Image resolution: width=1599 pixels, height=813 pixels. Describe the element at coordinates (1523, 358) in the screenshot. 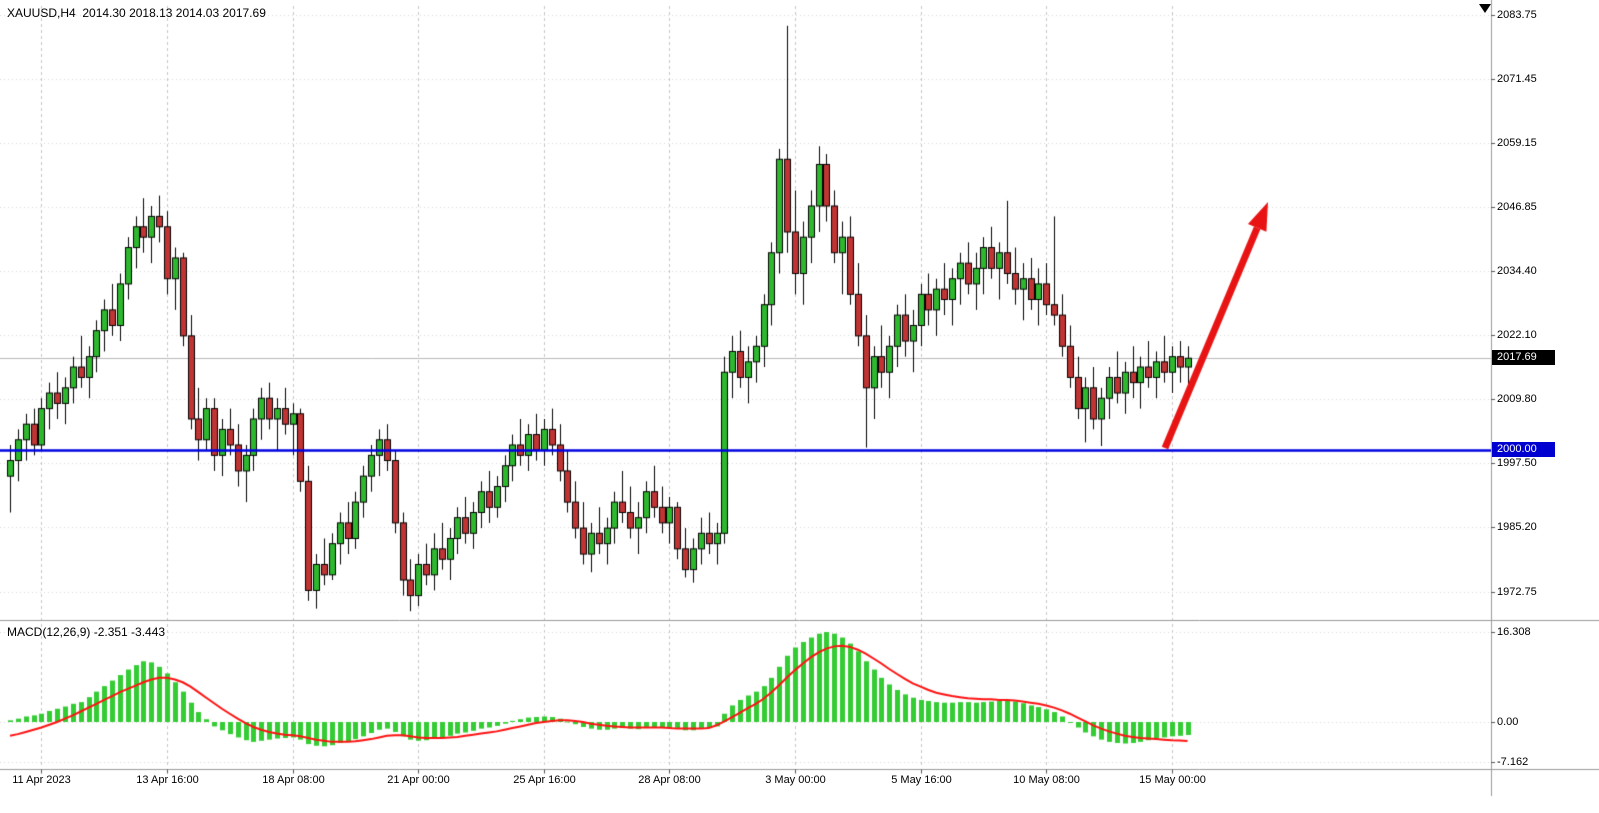

I see `current-price-badge: 2017.69` at that location.